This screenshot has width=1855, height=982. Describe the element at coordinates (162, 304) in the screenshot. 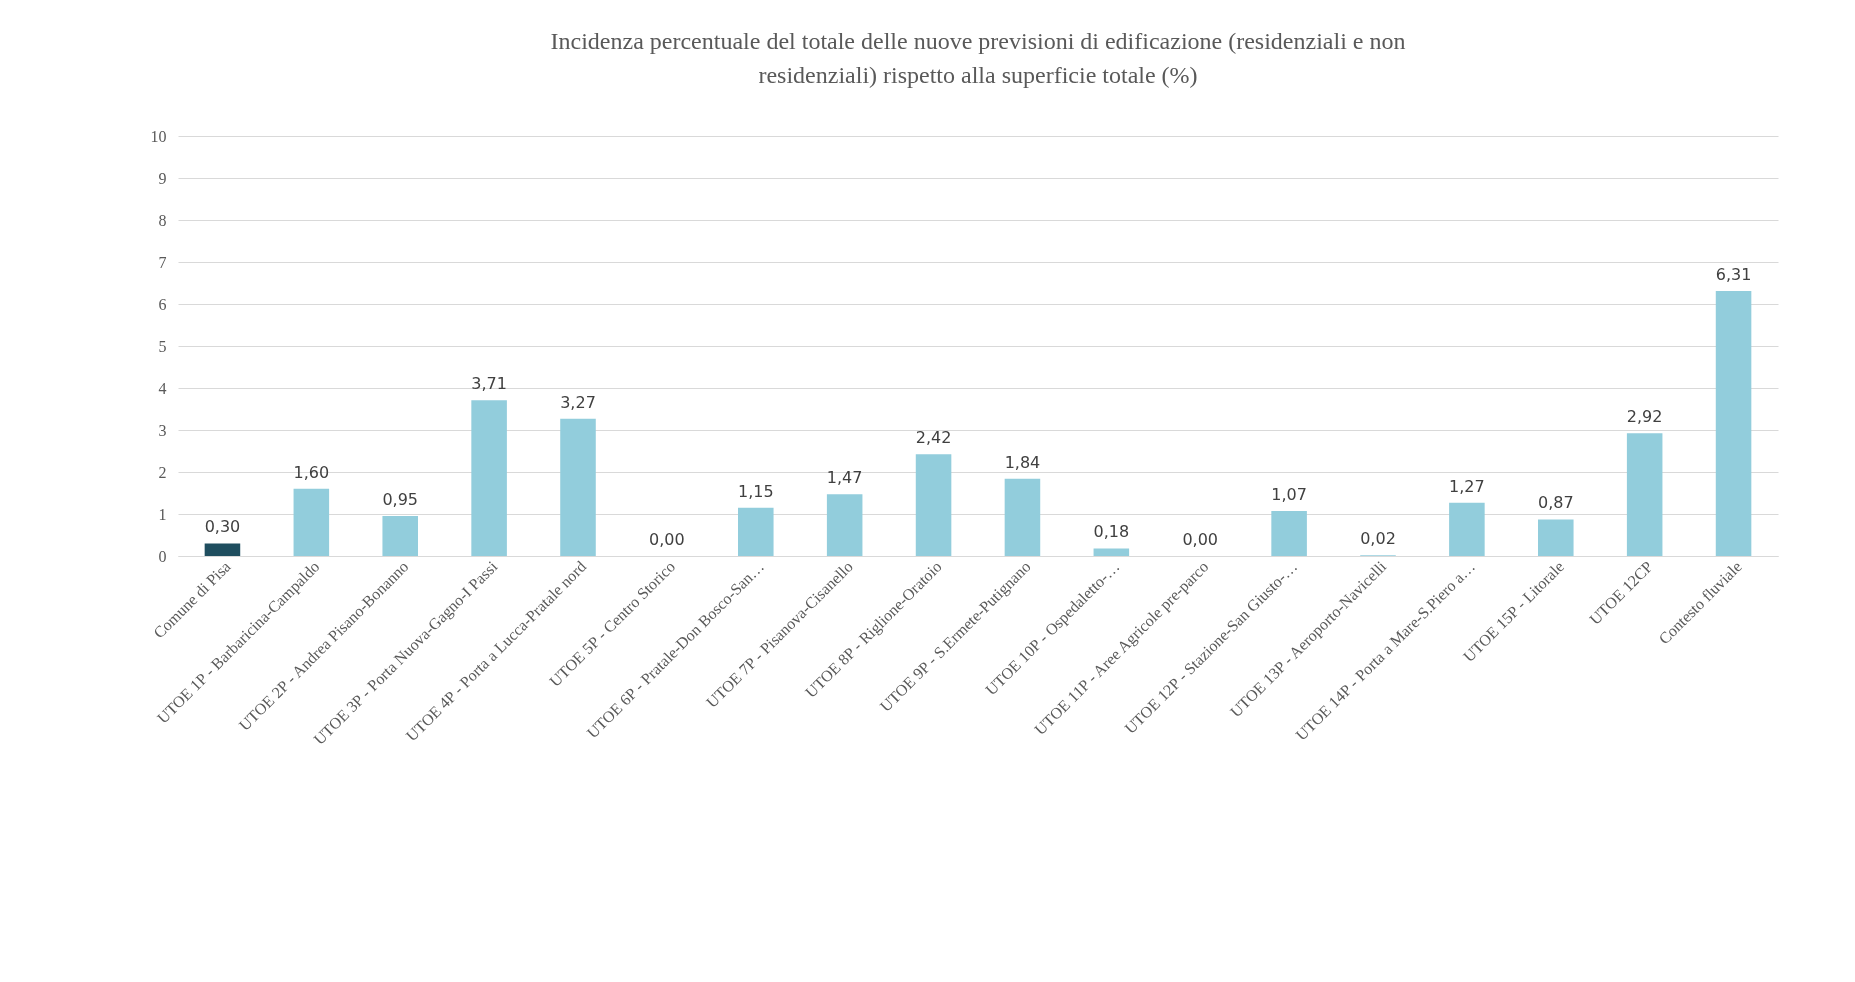

I see `y-tick-label: 6` at that location.